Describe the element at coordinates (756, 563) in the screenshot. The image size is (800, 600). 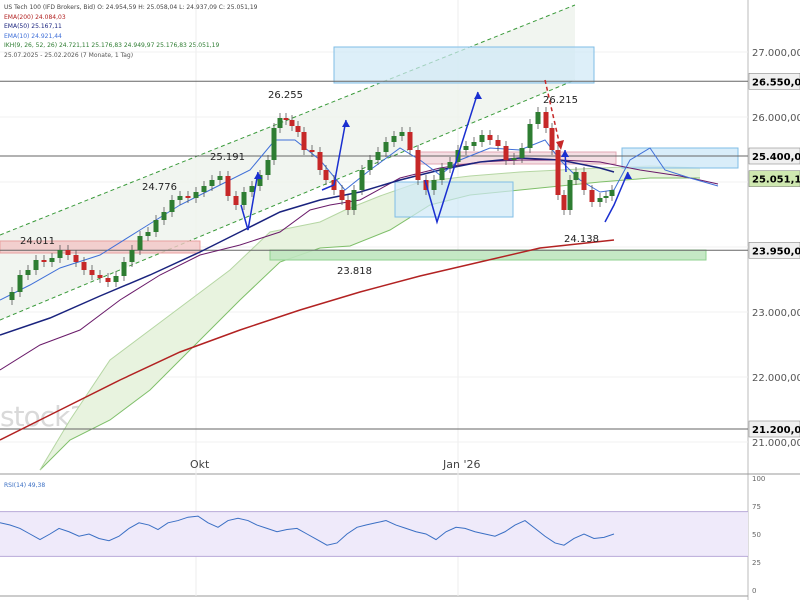
I see `rsi-tick-label: 25` at that location.